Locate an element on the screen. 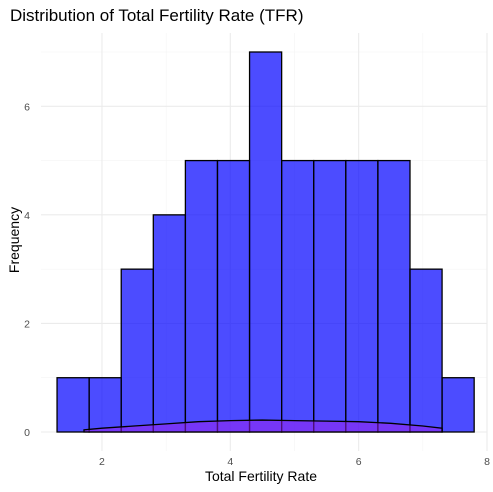 The width and height of the screenshot is (493, 492). y-tick-label: 4 is located at coordinates (27, 216).